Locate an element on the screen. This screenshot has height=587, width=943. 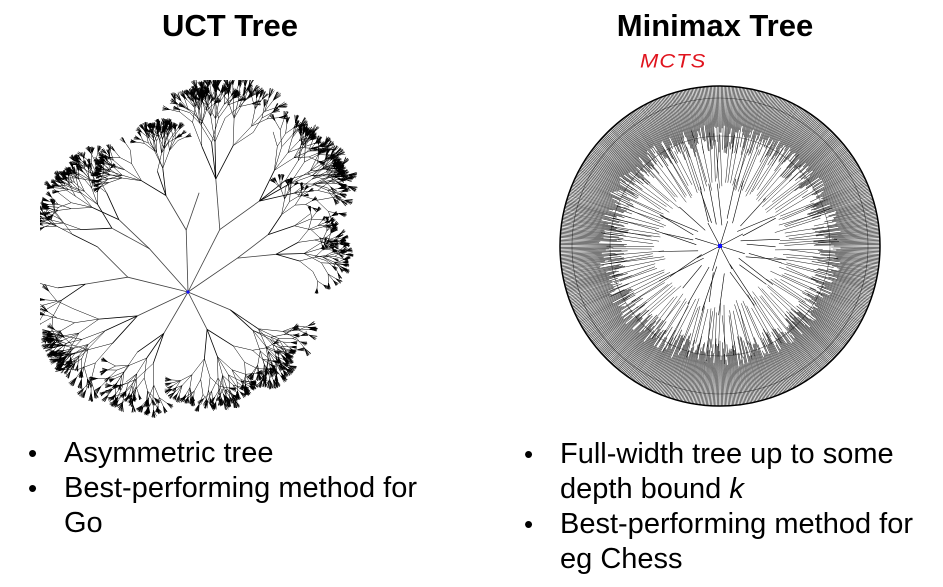
uct-bullet-2: Best-performing method for Go is located at coordinates (228, 506).